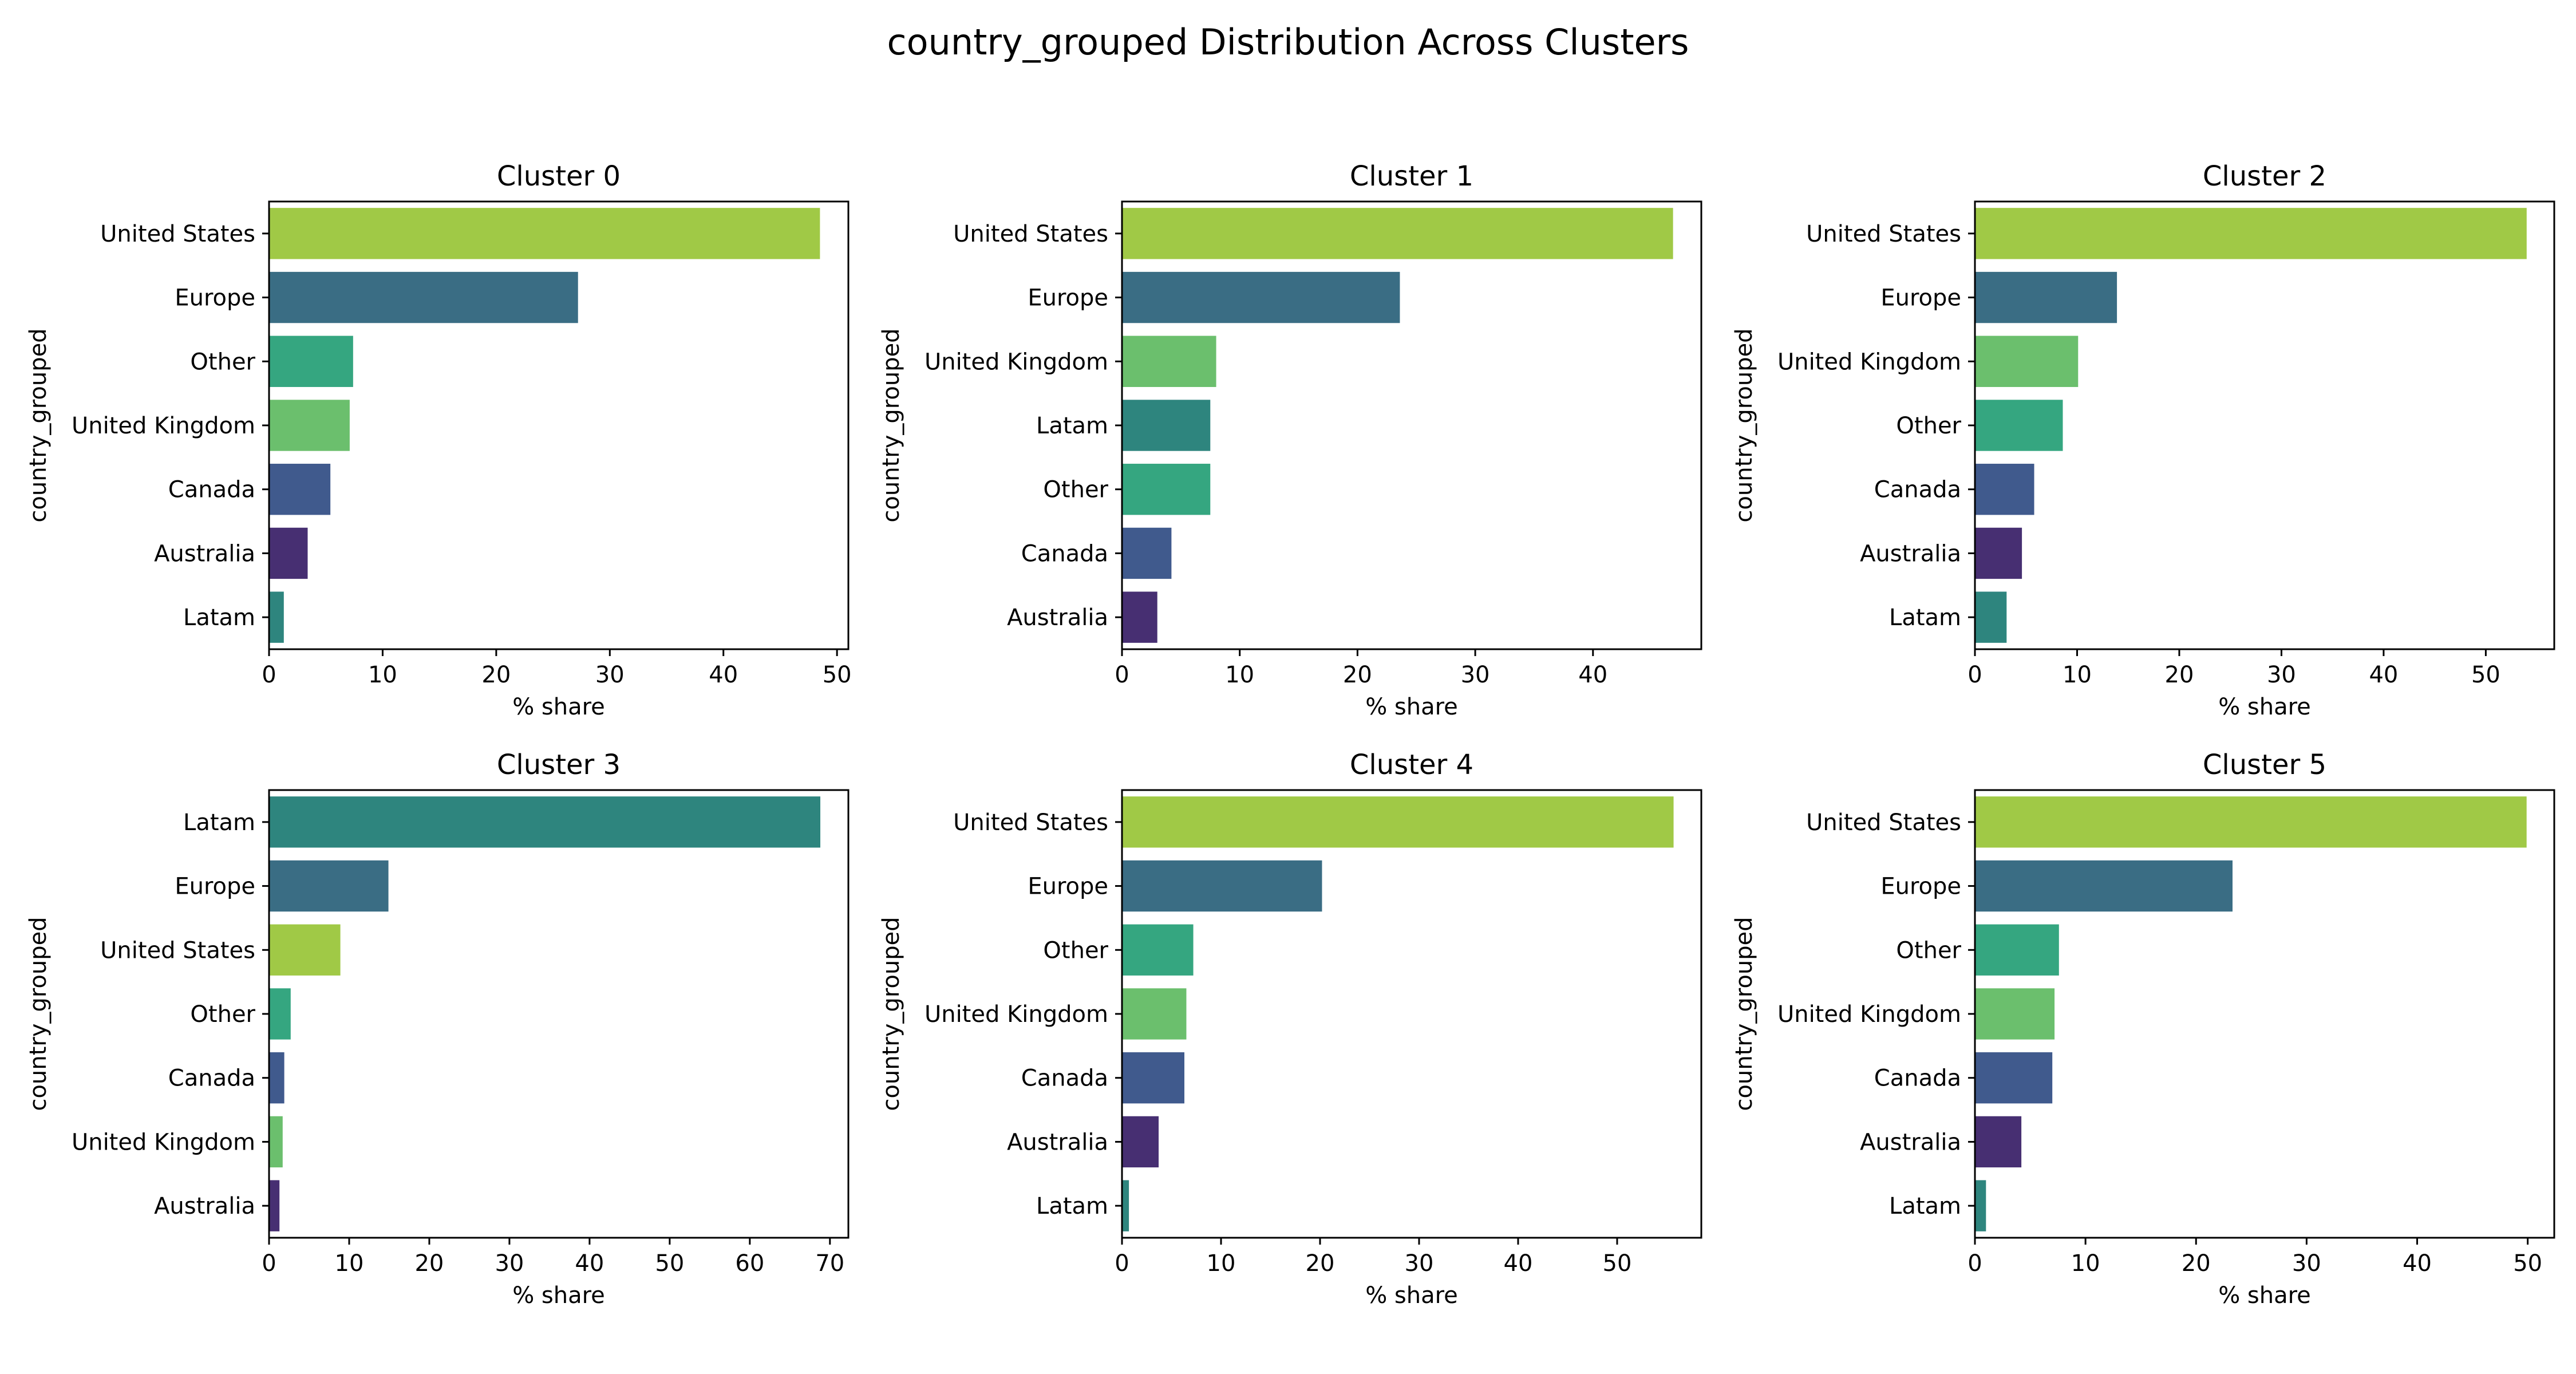  I want to click on panel-title: Cluster 0, so click(559, 176).